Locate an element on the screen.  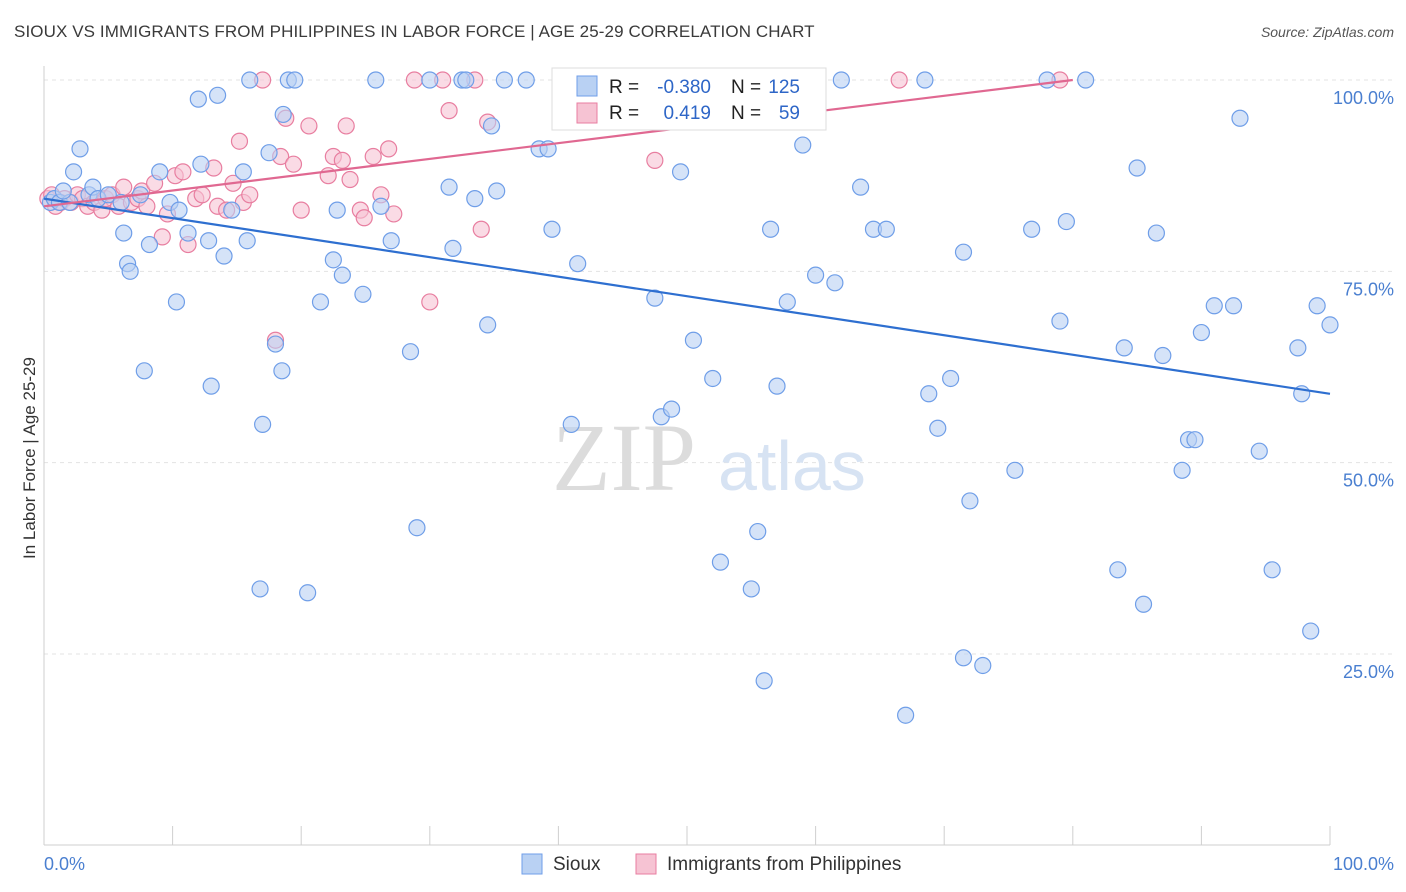
stats-legend-swatch-sioux is located at coordinates (587, 86).